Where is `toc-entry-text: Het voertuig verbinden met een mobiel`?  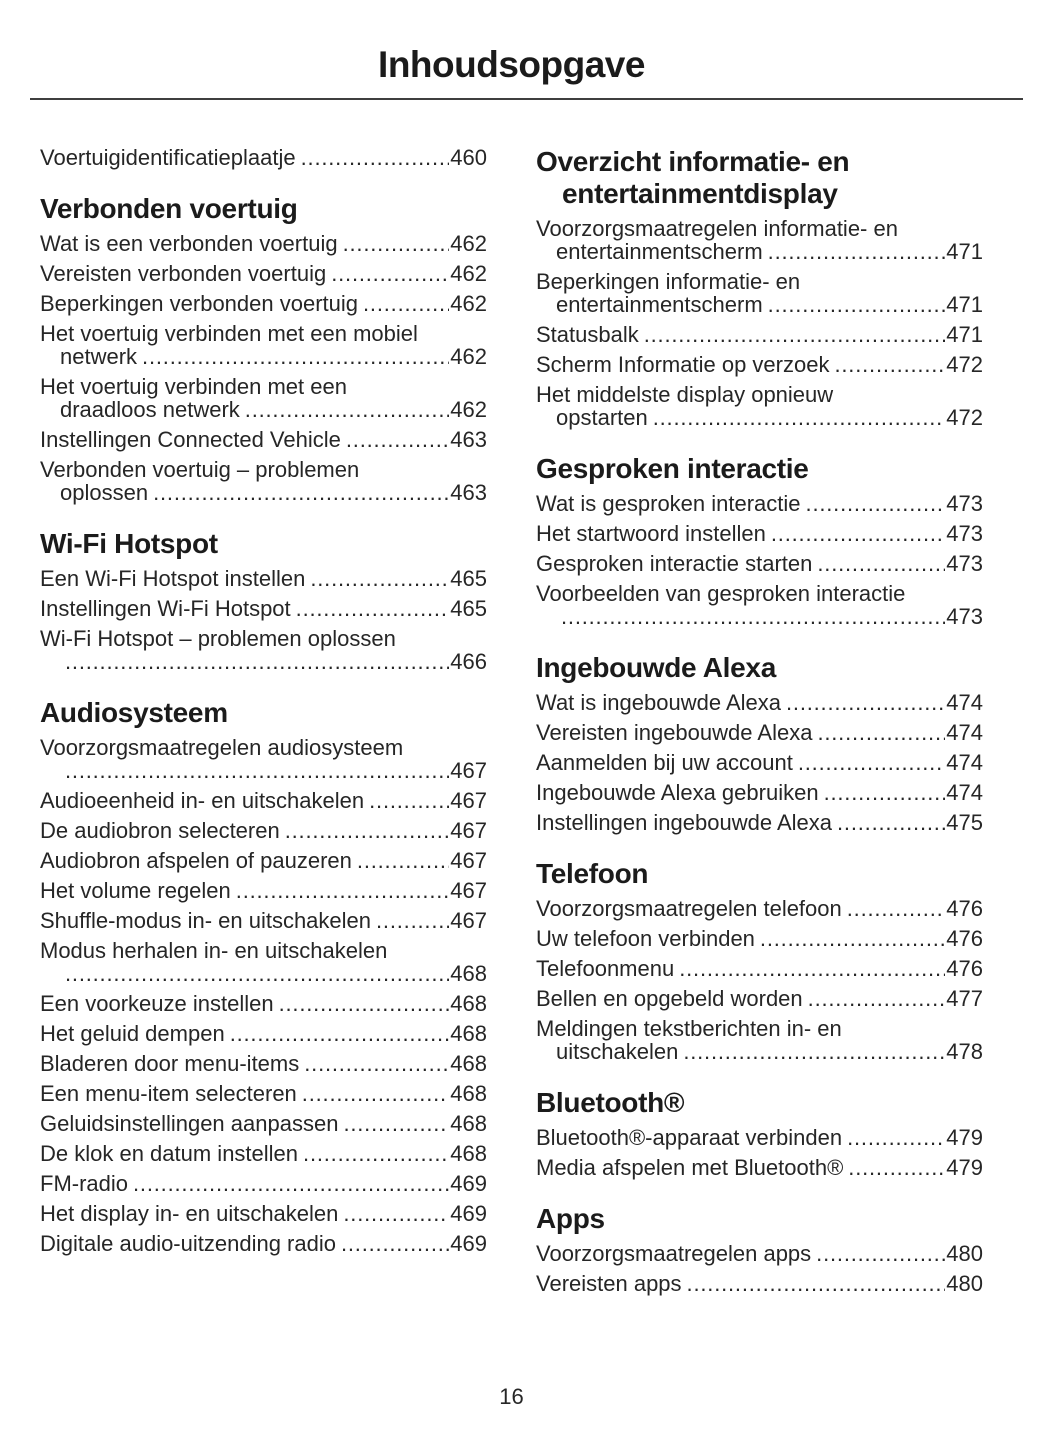 toc-entry-text: Het voertuig verbinden met een mobiel is located at coordinates (229, 333).